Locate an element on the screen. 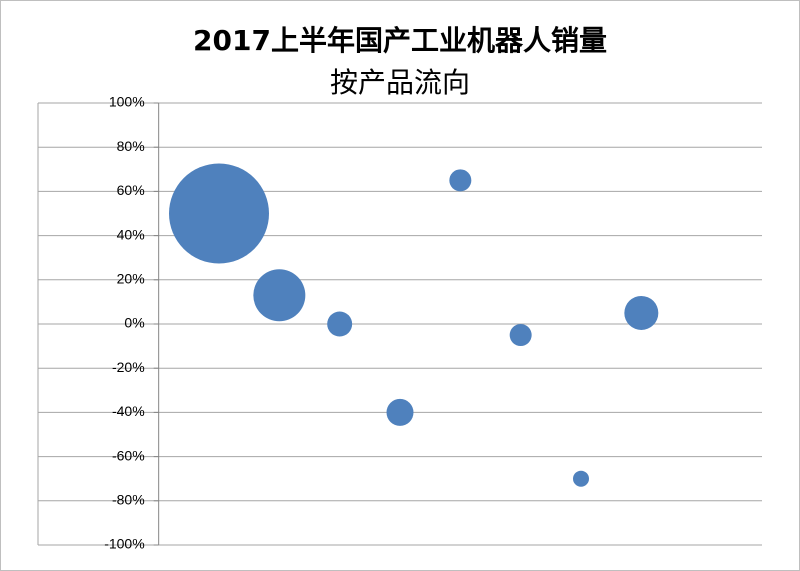 The width and height of the screenshot is (800, 571). chart-title: 2017上半年国产工业机器人销量 is located at coordinates (400, 40).